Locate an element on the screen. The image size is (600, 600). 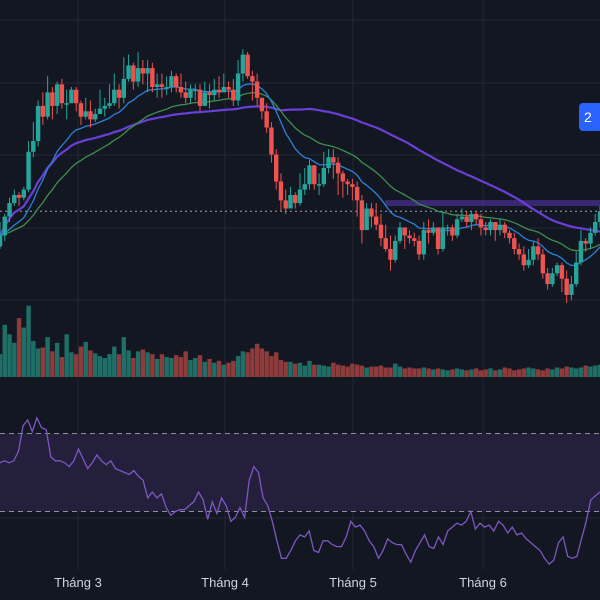
last-price-tag: 2 is located at coordinates (589, 117).